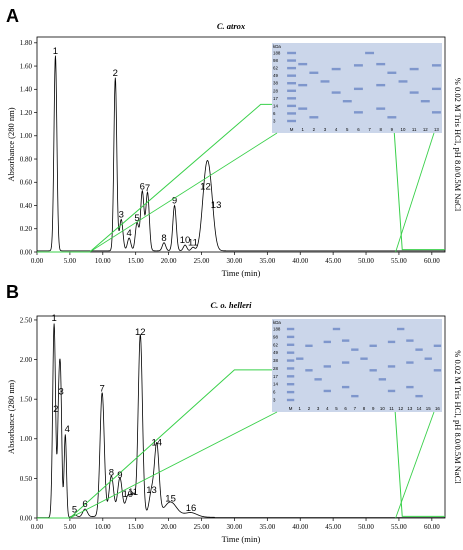  Describe the element at coordinates (26, 90) in the screenshot. I see `y-tick-label: 1.40` at that location.